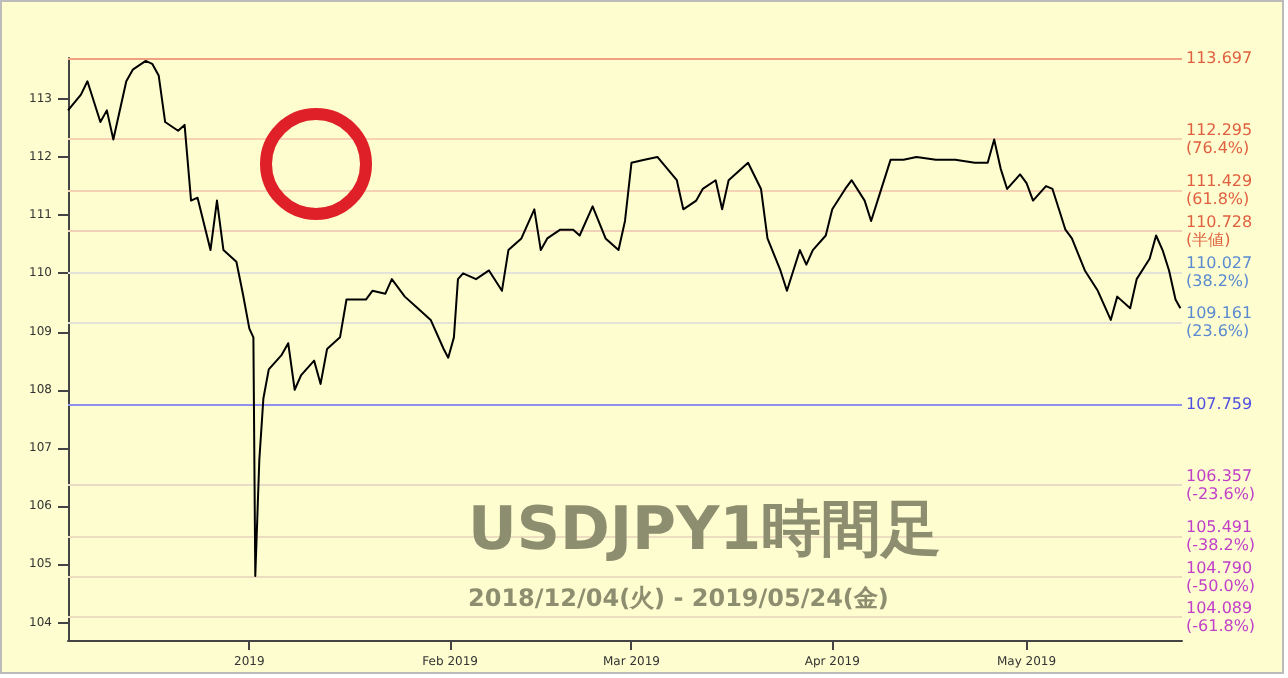 The image size is (1288, 678). Describe the element at coordinates (678, 598) in the screenshot. I see `text: 2018/12/04(火) - 2019/05/24(金)` at that location.